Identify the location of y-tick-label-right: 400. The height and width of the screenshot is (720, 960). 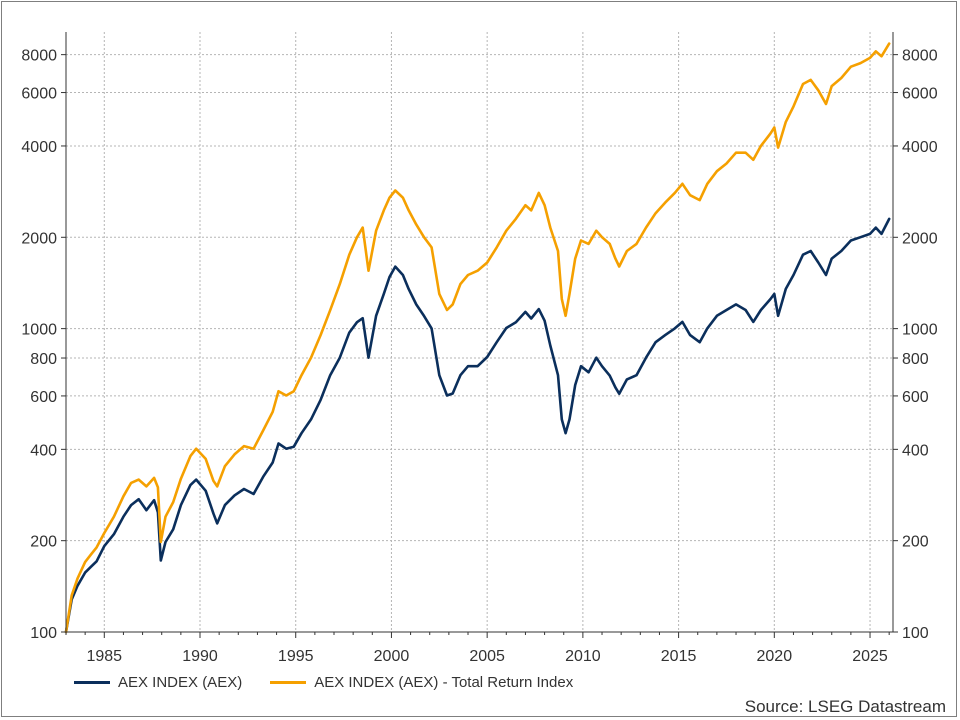
(915, 450).